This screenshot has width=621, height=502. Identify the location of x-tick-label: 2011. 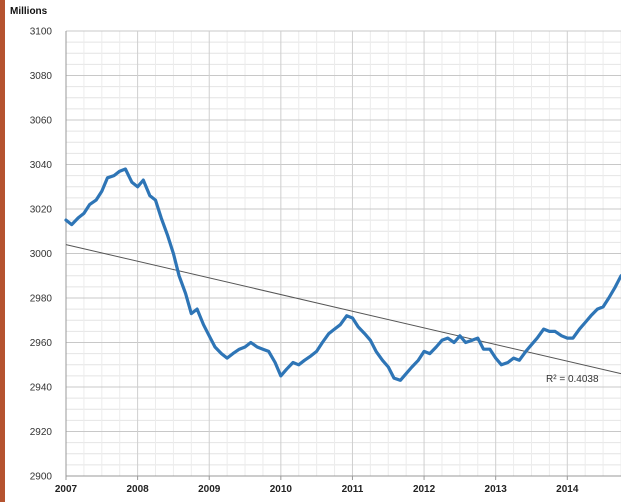
(353, 489).